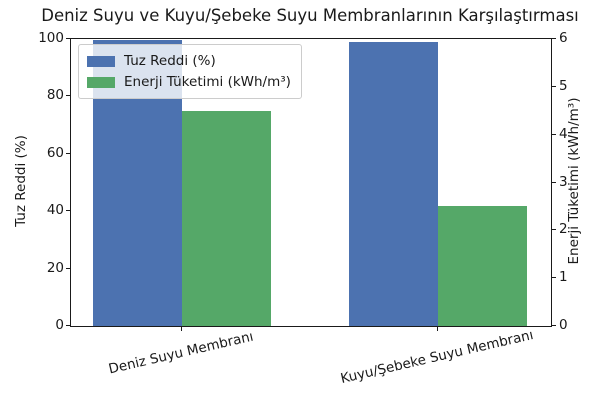 The height and width of the screenshot is (400, 600). I want to click on right-tick-label-5: 5, so click(563, 86).